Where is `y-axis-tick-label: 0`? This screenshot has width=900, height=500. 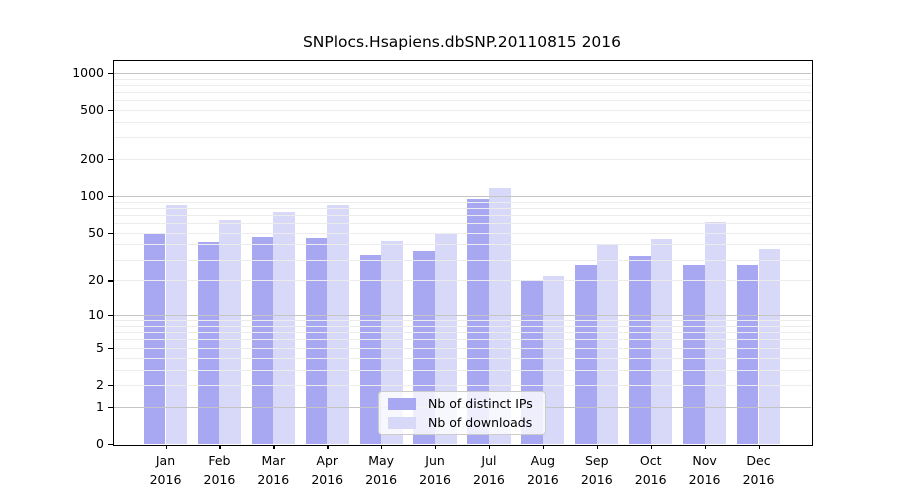 y-axis-tick-label: 0 is located at coordinates (100, 443).